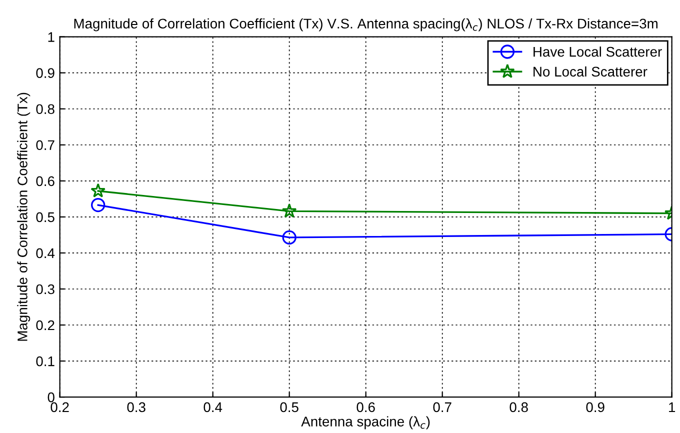 The width and height of the screenshot is (680, 433). Describe the element at coordinates (598, 51) in the screenshot. I see `legend-label: Have Local Scatterer` at that location.